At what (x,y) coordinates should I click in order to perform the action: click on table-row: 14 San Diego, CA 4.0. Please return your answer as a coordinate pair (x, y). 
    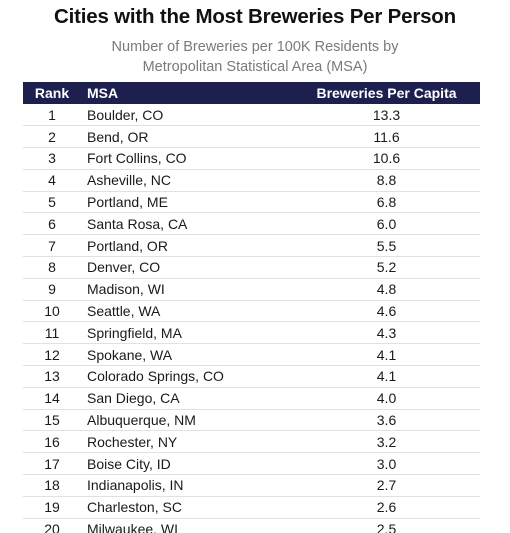
    Looking at the image, I should click on (251, 398).